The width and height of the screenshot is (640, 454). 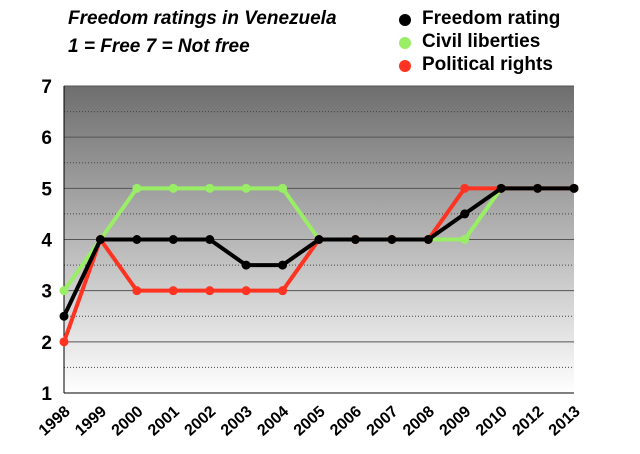 What do you see at coordinates (491, 18) in the screenshot?
I see `legend-label: Freedom rating` at bounding box center [491, 18].